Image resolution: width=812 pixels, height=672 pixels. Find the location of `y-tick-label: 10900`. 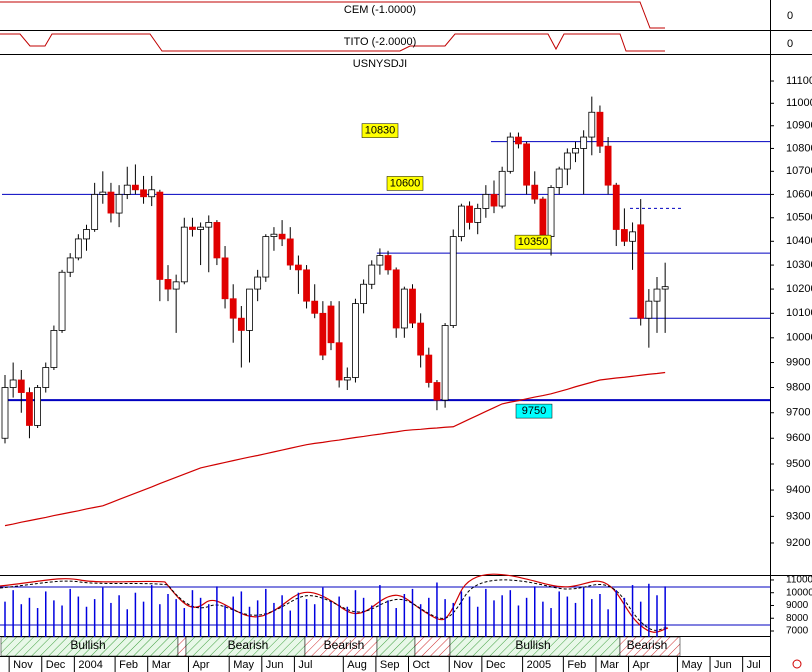

y-tick-label: 10900 is located at coordinates (799, 126).